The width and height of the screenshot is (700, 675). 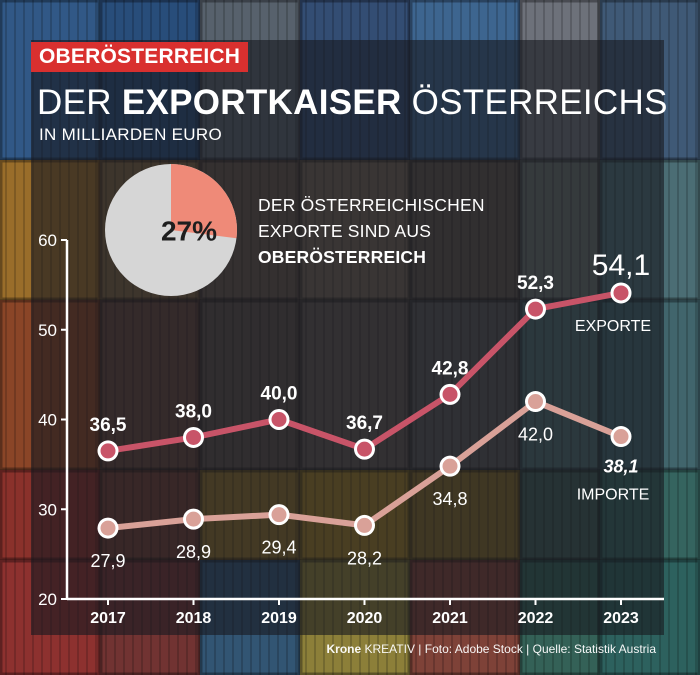 What do you see at coordinates (193, 411) in the screenshot?
I see `exports-value-label: 38,0` at bounding box center [193, 411].